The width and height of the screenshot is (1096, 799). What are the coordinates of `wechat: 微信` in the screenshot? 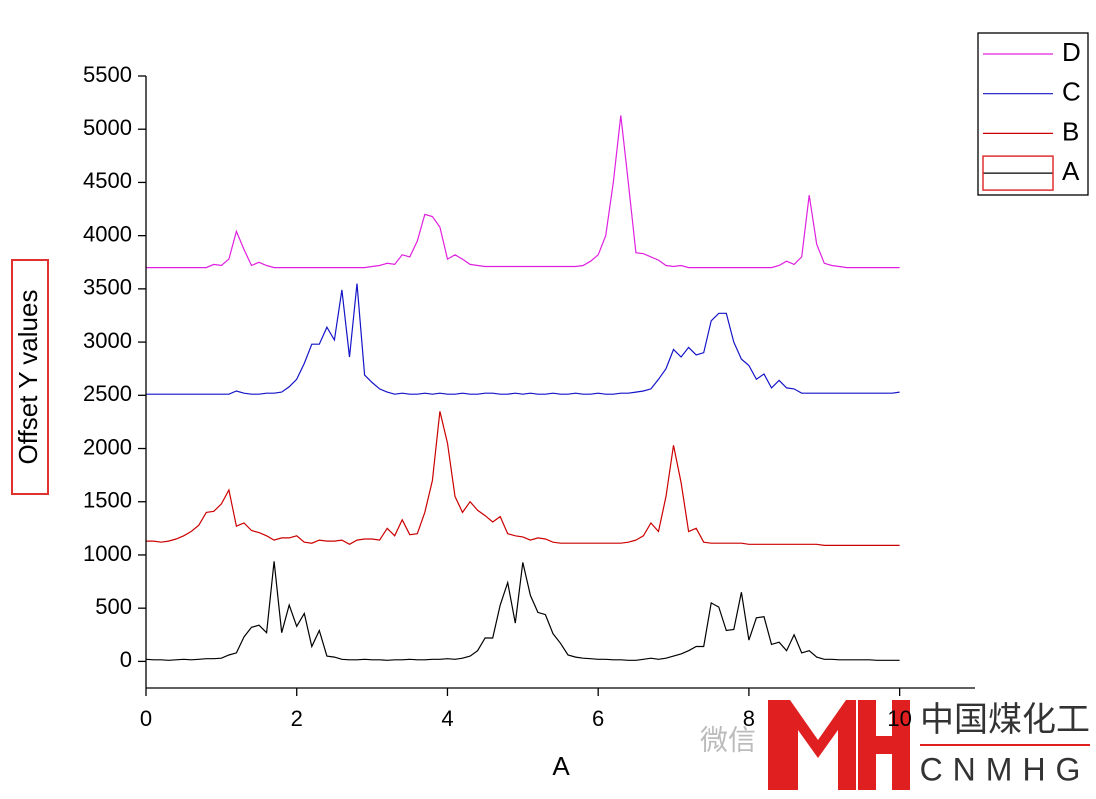 It's located at (728, 739).